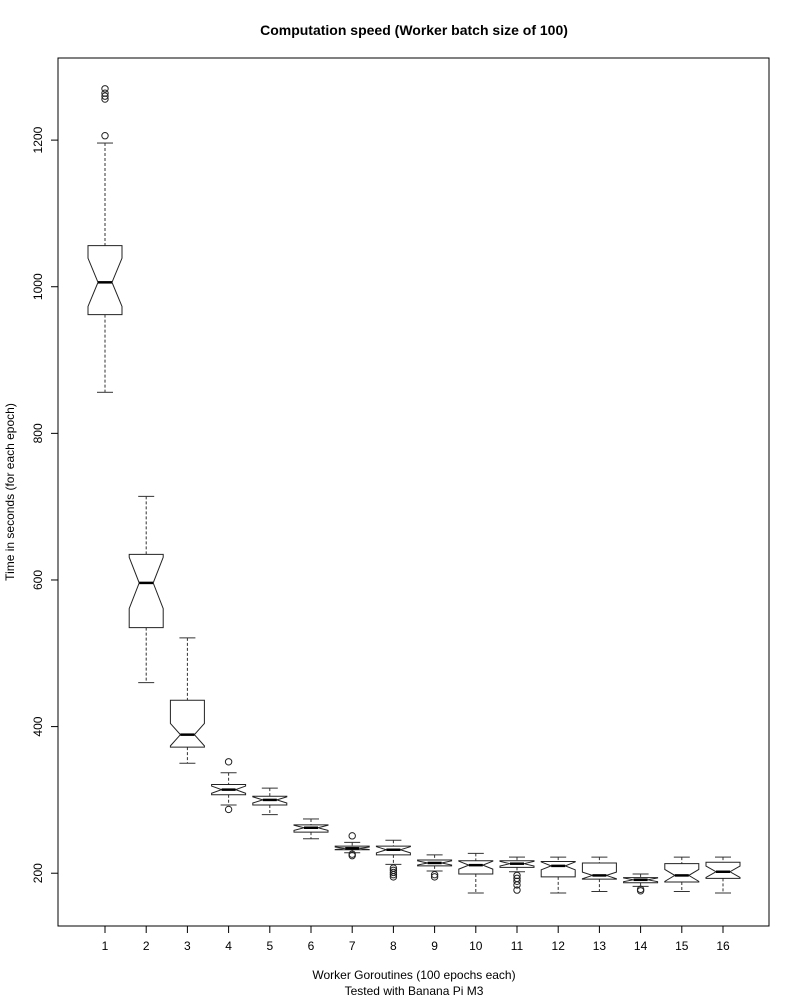 The image size is (800, 1000). What do you see at coordinates (10, 492) in the screenshot?
I see `y-axis-label: Time in seconds (for each epoch)` at bounding box center [10, 492].